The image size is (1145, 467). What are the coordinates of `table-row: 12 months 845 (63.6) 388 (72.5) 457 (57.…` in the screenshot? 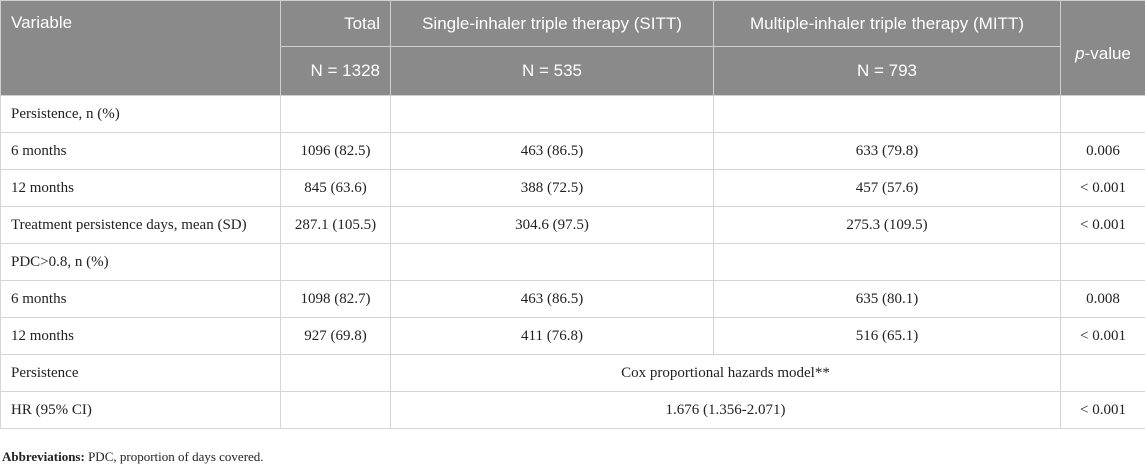 It's located at (572, 188).